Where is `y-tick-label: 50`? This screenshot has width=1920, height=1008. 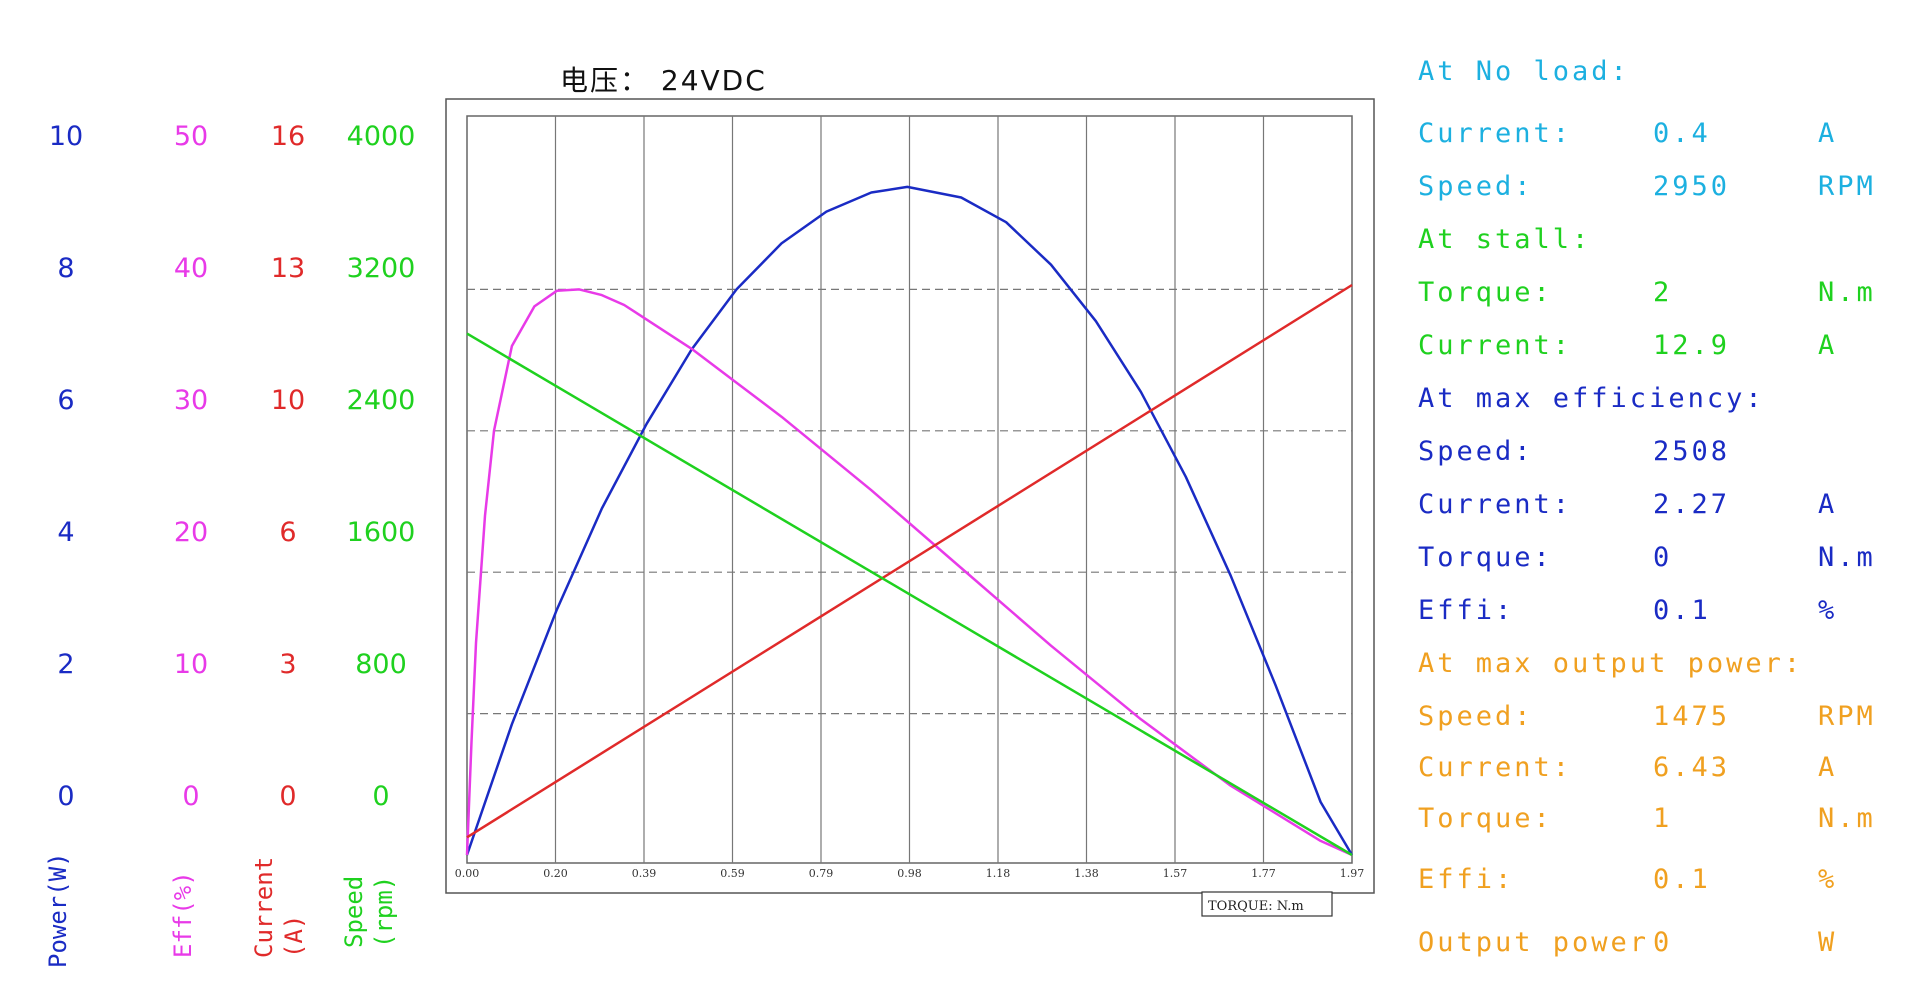 y-tick-label: 50 is located at coordinates (191, 136).